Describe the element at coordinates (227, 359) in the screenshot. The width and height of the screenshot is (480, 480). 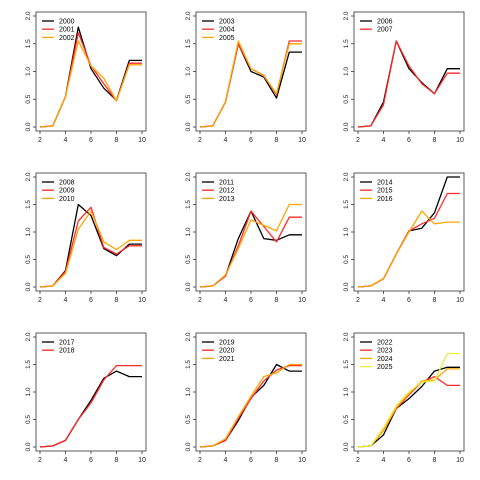
I see `legend-label: 2021` at that location.